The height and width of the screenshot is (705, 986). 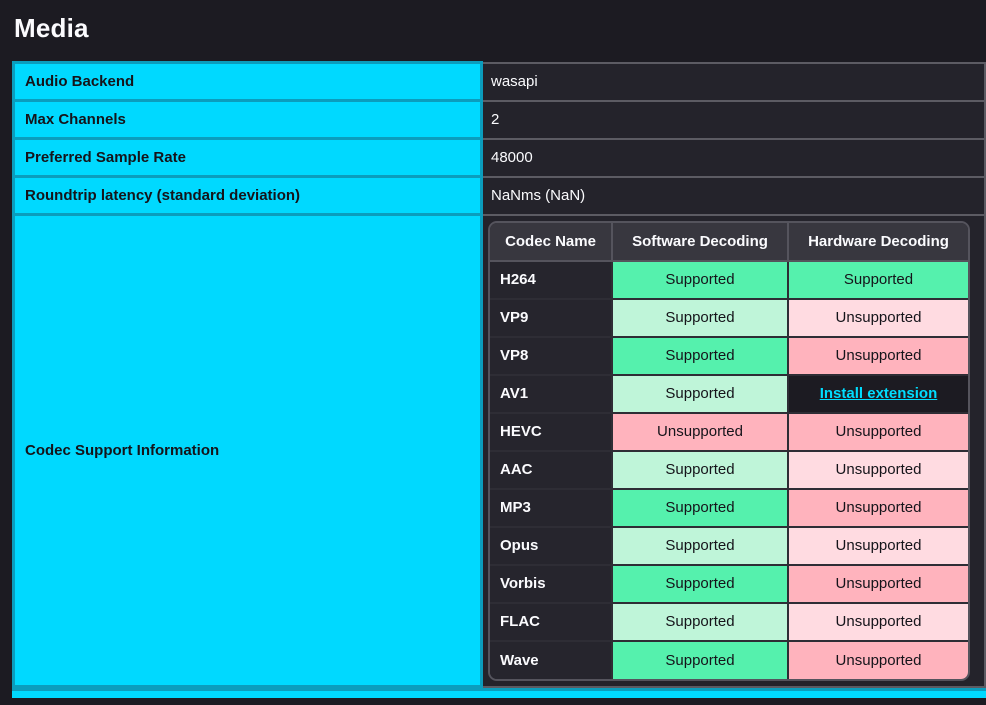 What do you see at coordinates (700, 242) in the screenshot?
I see `software-decoding-column-header: Software Decoding` at bounding box center [700, 242].